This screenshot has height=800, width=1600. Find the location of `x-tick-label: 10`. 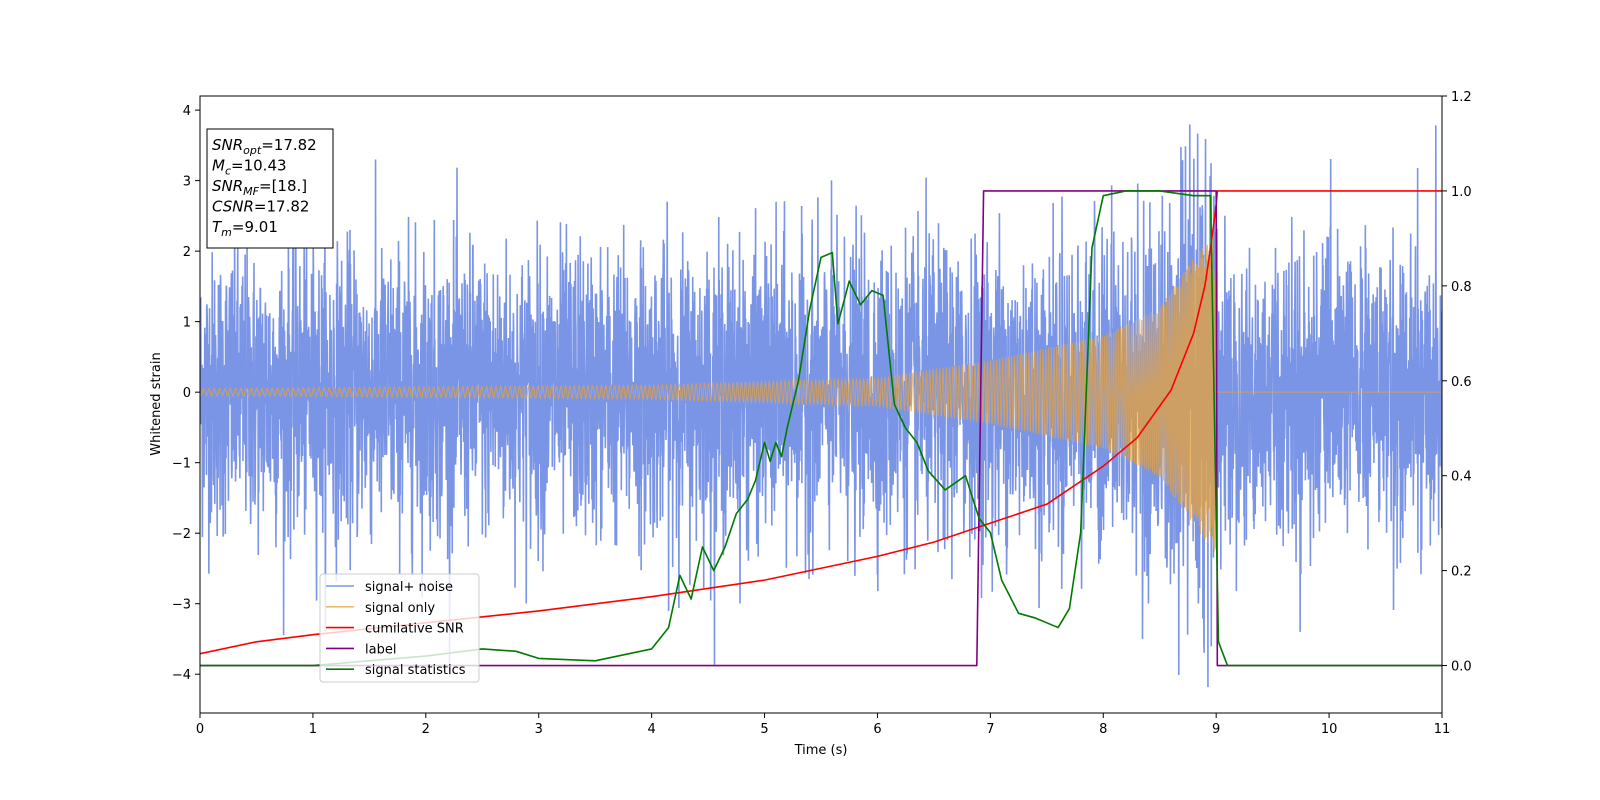

x-tick-label: 10 is located at coordinates (1329, 729).